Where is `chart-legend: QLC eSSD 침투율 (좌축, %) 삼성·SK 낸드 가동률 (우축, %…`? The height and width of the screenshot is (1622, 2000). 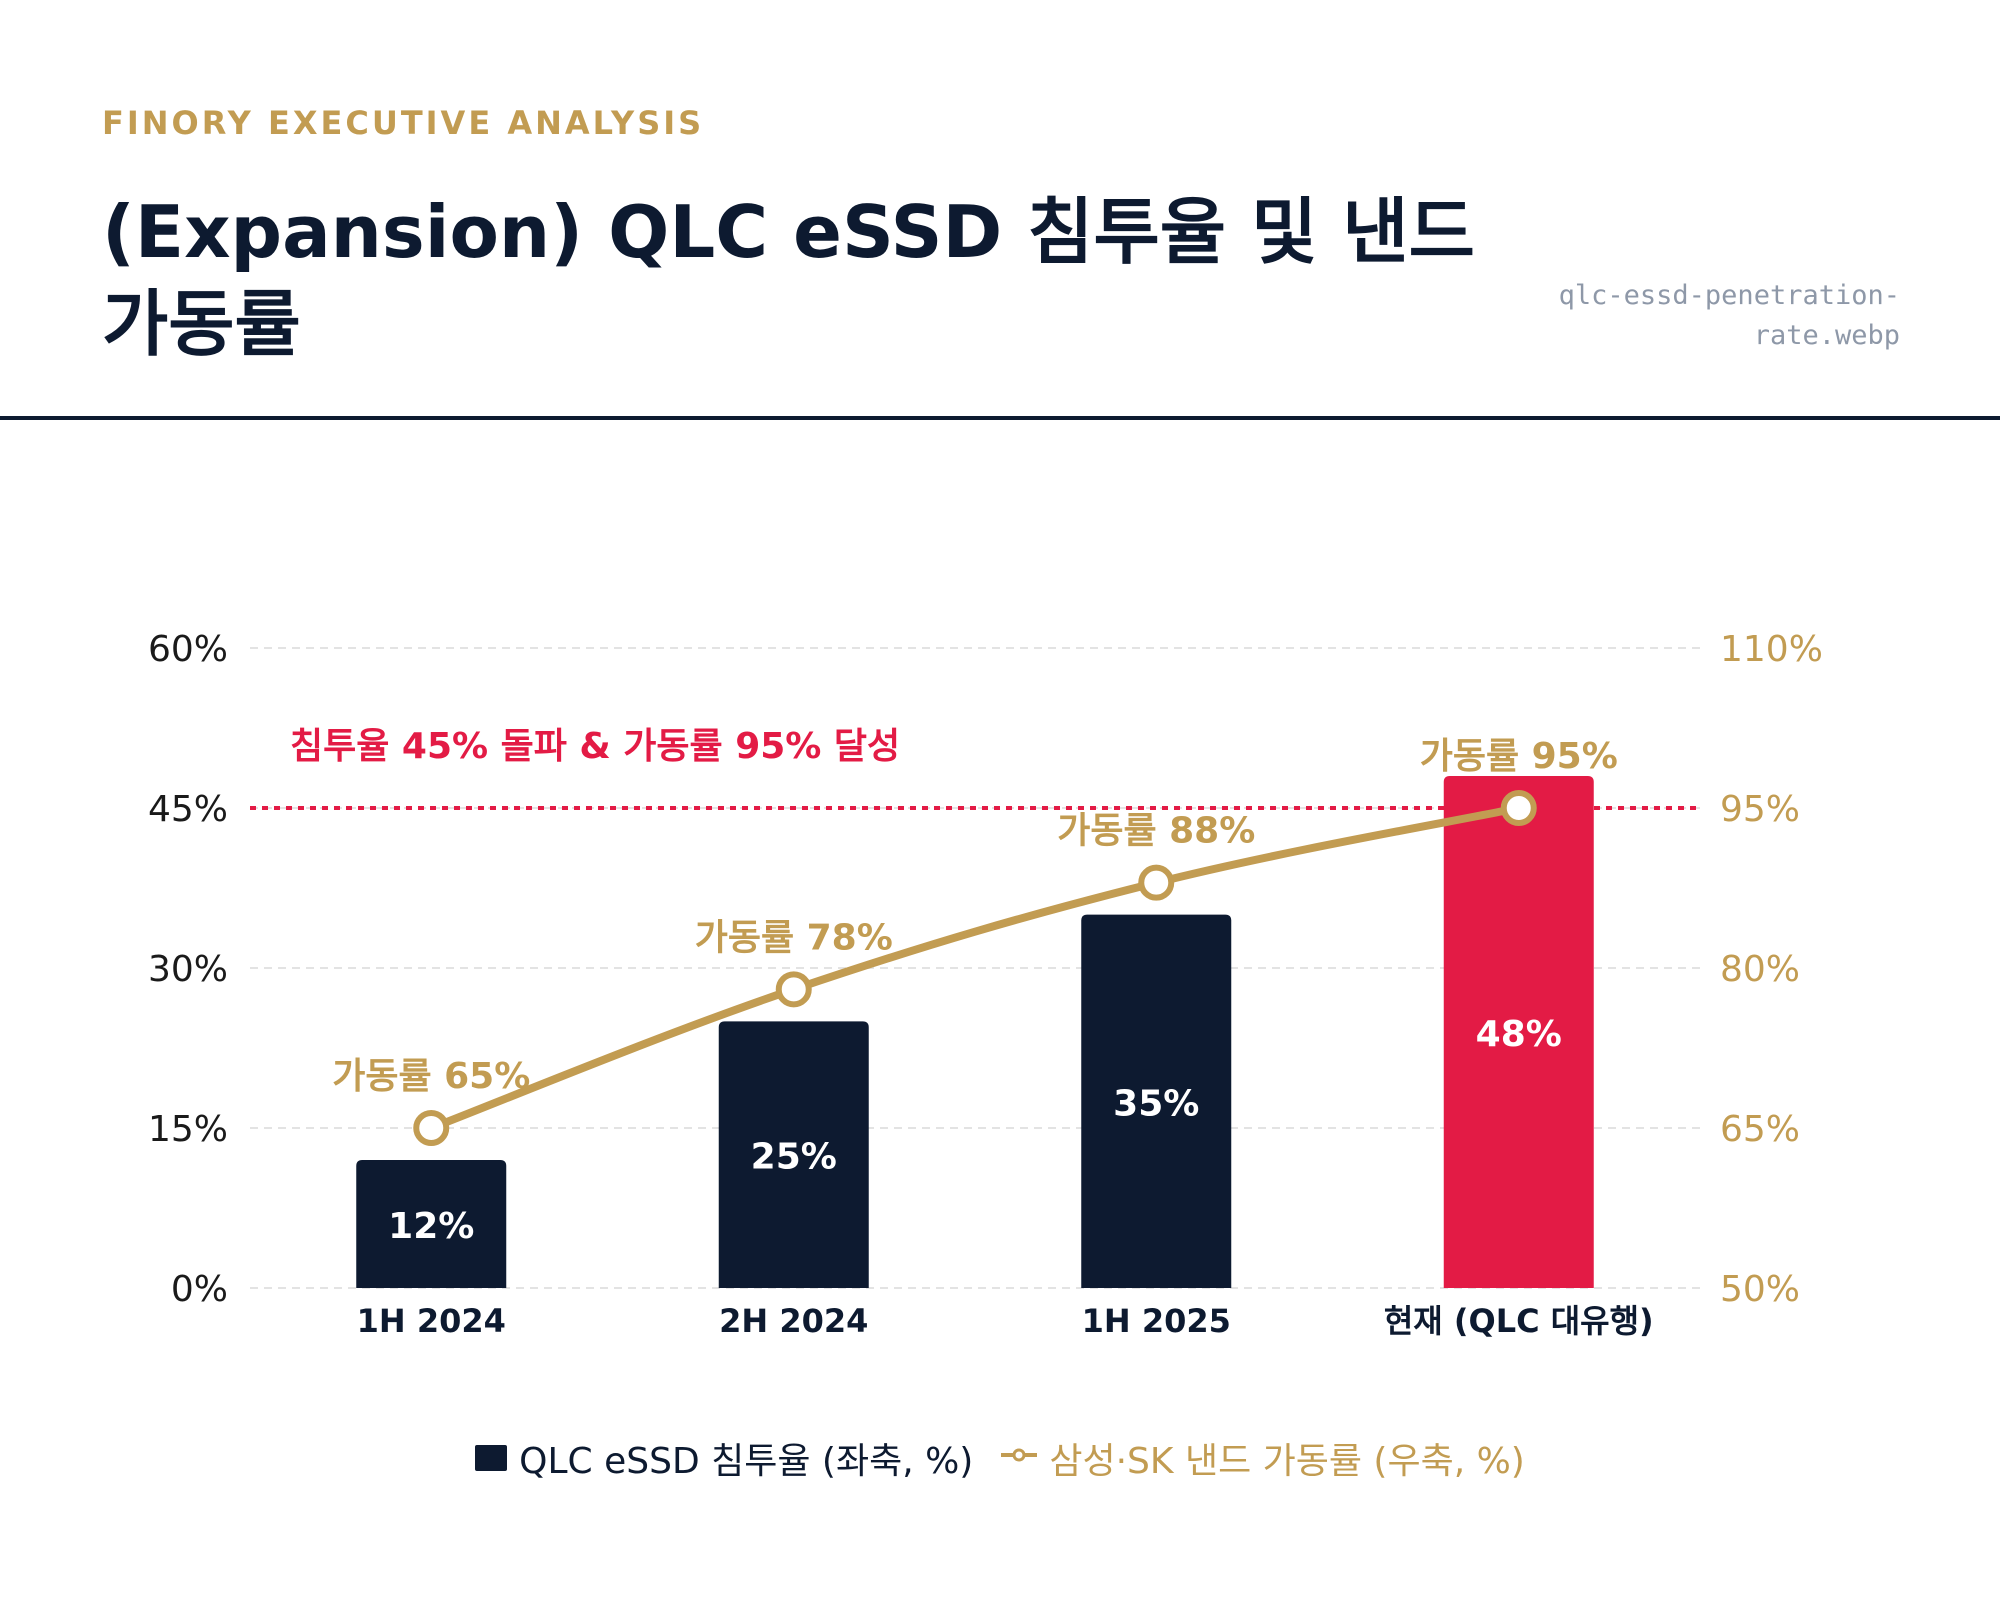
chart-legend: QLC eSSD 침투율 (좌축, %) 삼성·SK 낸드 가동률 (우축, %… is located at coordinates (1000, 1458).